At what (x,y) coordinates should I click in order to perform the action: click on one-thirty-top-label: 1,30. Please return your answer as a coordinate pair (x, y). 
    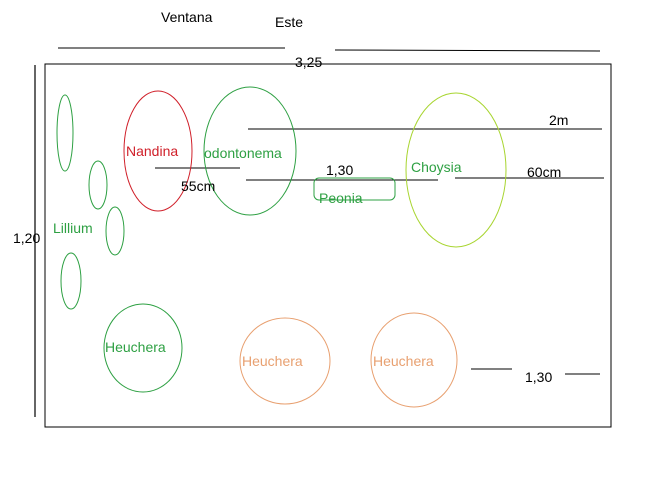
    Looking at the image, I should click on (339, 170).